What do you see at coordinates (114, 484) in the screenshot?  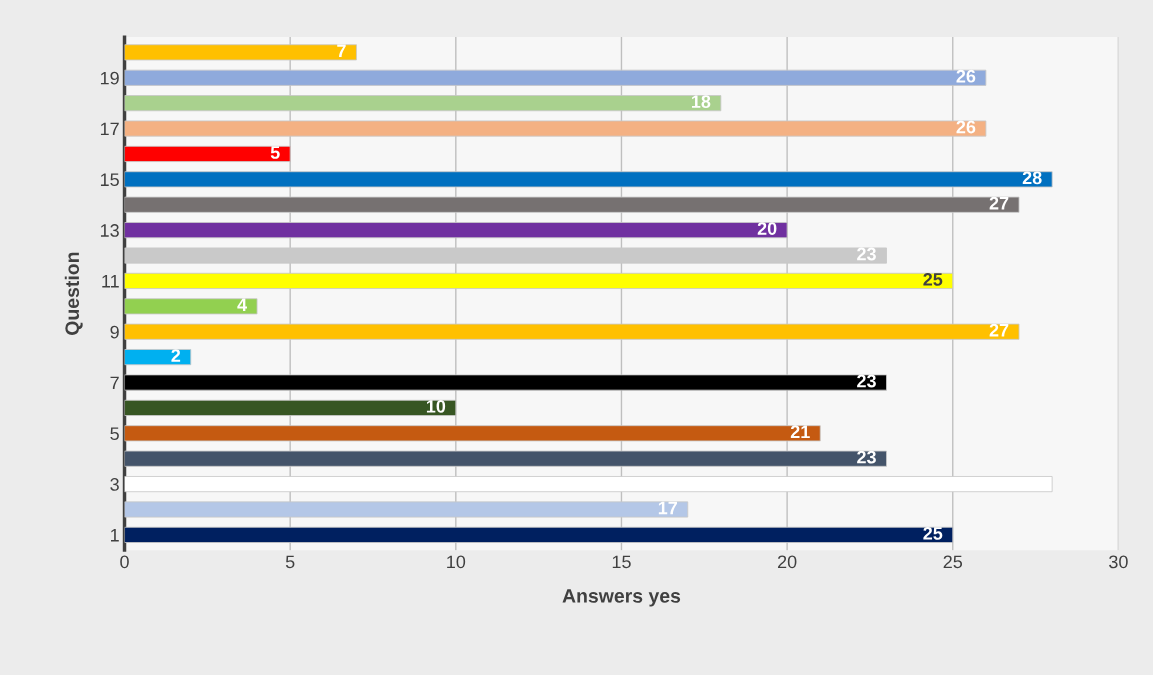 I see `y-tick-label: 3` at bounding box center [114, 484].